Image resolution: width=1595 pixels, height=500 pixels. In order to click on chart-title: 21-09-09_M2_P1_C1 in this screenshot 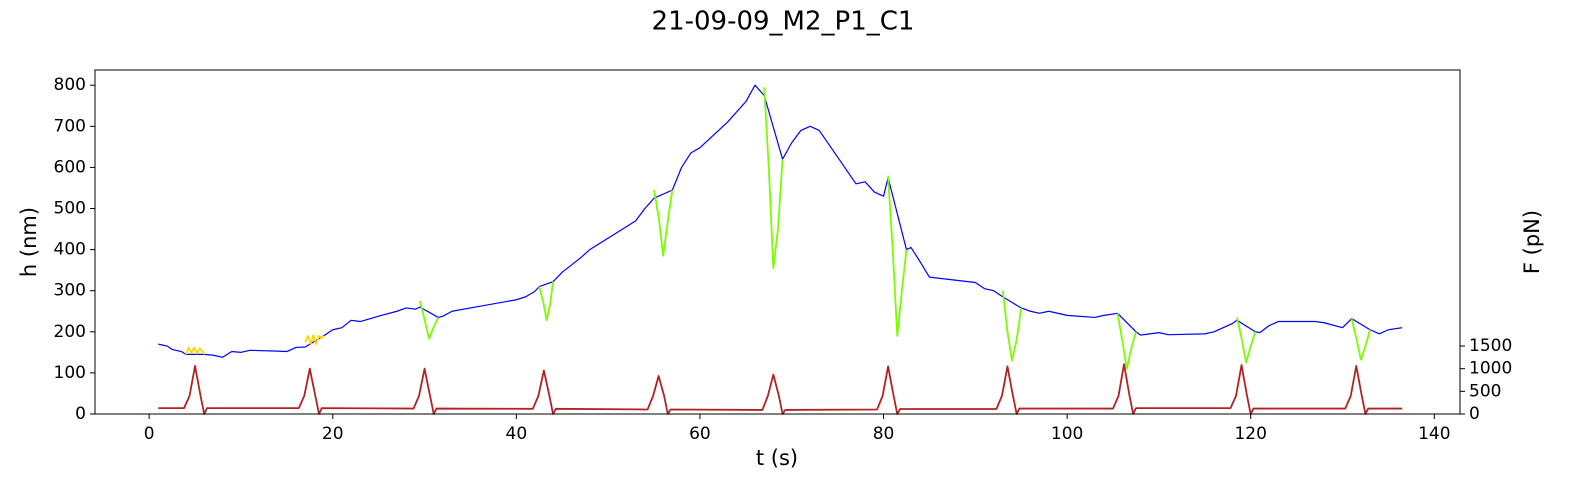, I will do `click(783, 22)`.